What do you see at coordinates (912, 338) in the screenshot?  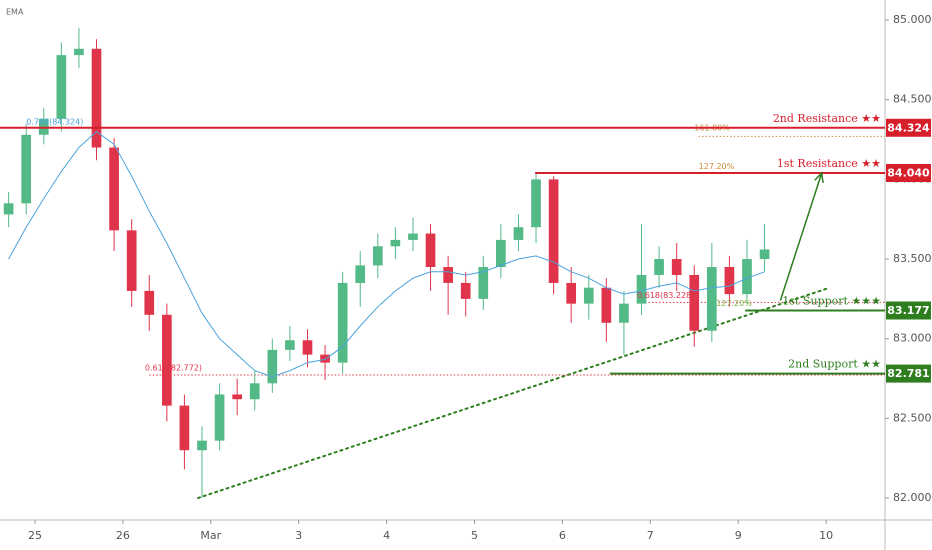 I see `y-tick-label: 83.000` at bounding box center [912, 338].